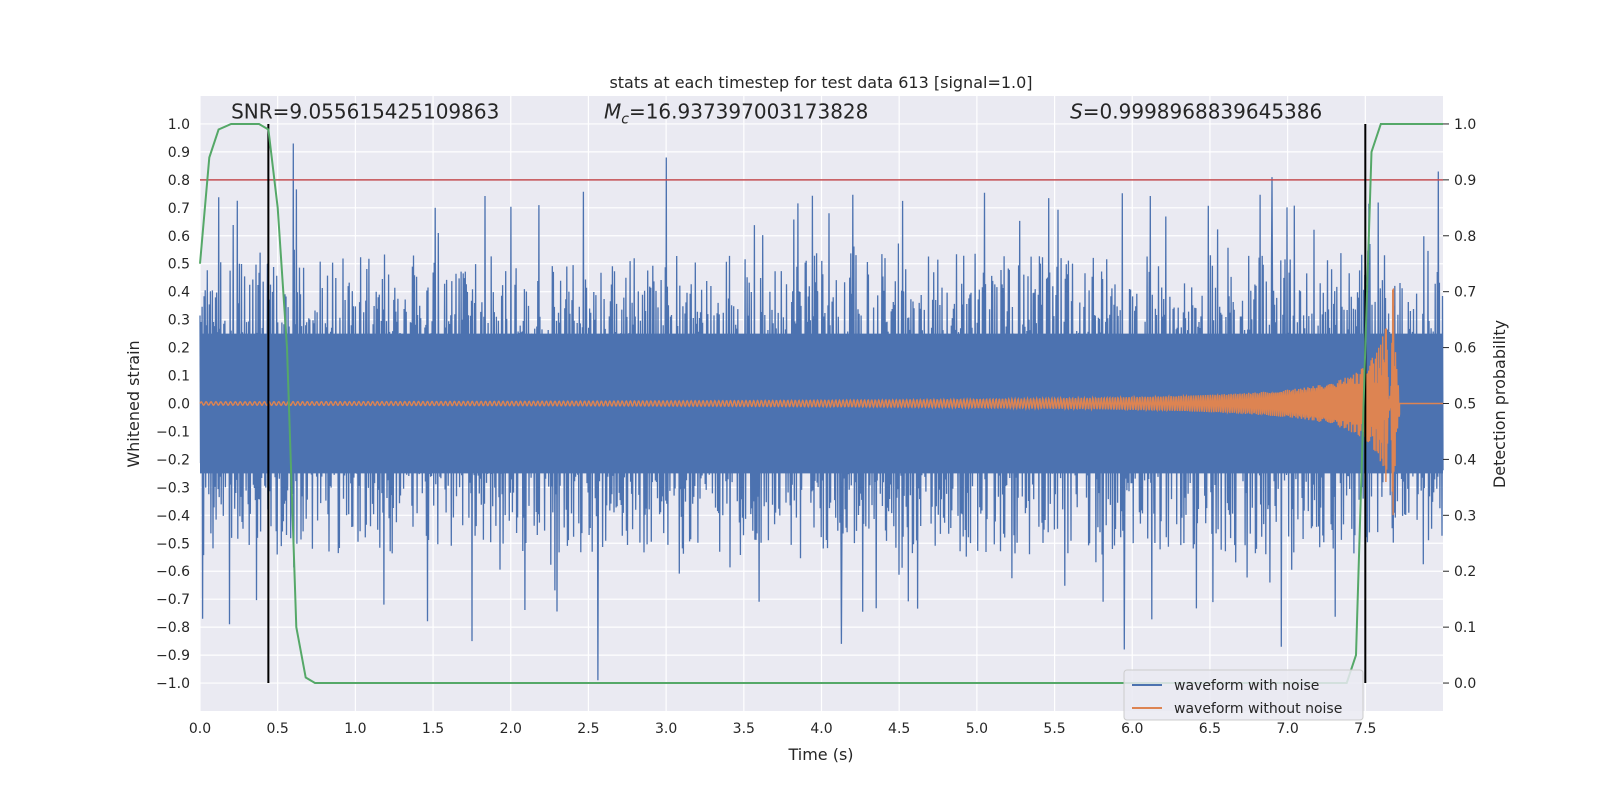 The height and width of the screenshot is (800, 1600). I want to click on y-tick-label-19: −0.9, so click(173, 656).